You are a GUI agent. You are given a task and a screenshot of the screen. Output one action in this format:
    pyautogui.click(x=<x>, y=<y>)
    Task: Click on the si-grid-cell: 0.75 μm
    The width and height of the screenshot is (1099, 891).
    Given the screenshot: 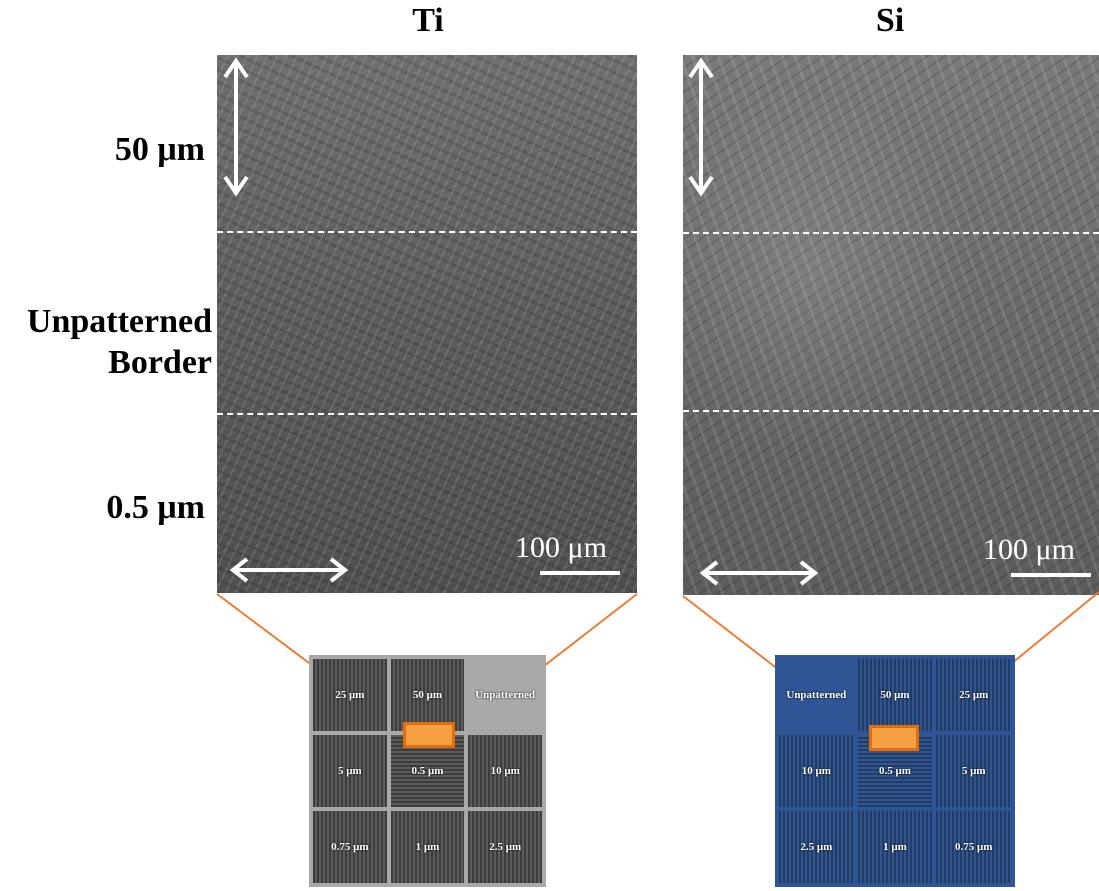 What is the action you would take?
    pyautogui.click(x=973, y=847)
    